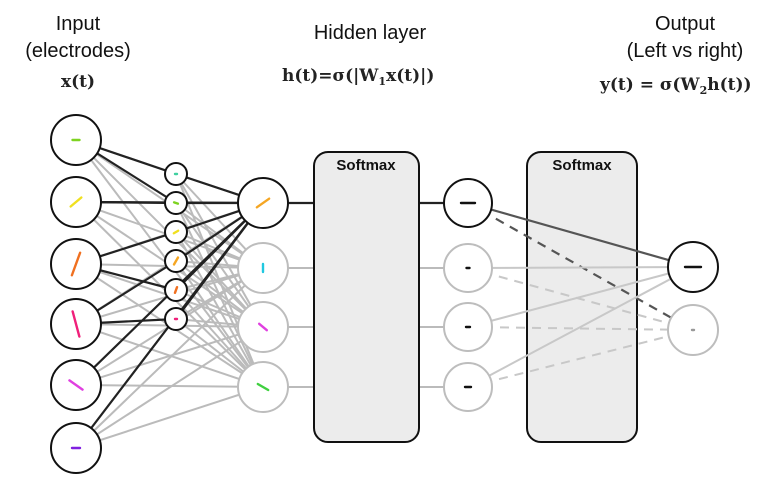  I want to click on input-node-2-mark, so click(76, 202).